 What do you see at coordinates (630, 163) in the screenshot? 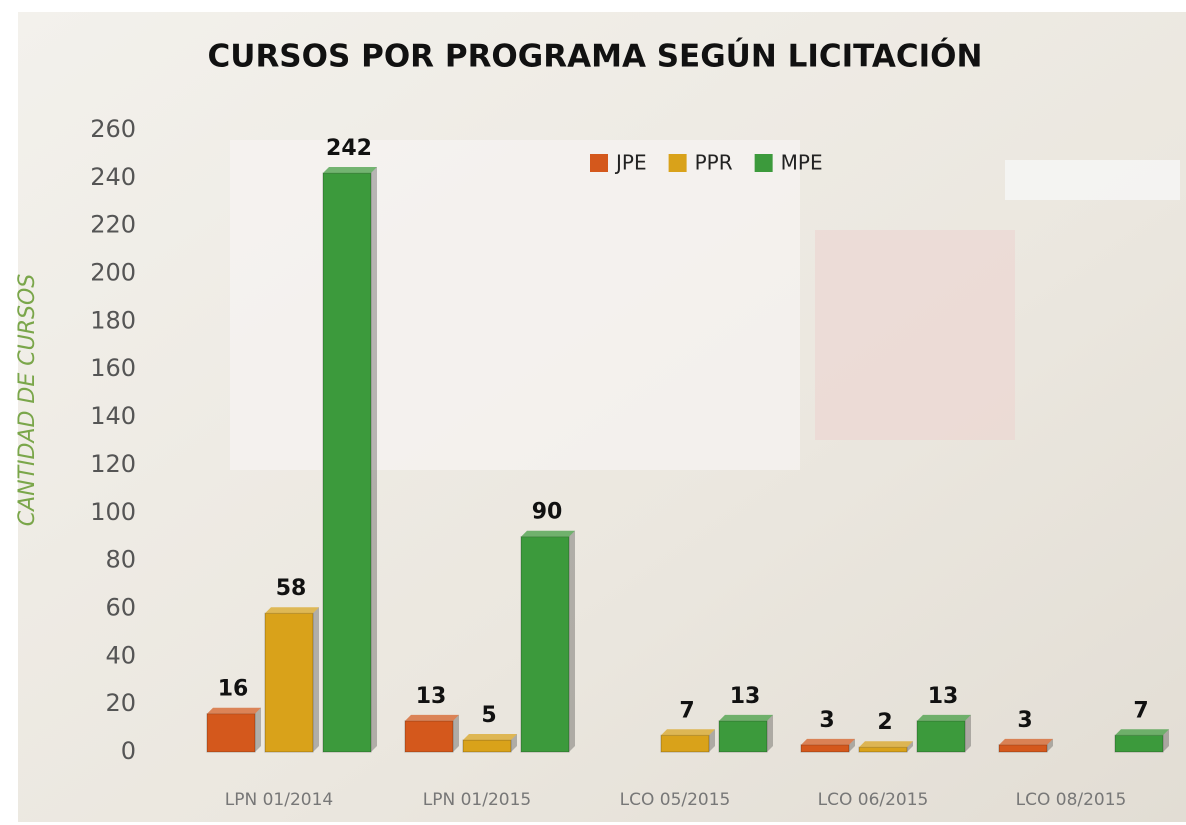
I see `legend-label: JPE` at bounding box center [630, 163].